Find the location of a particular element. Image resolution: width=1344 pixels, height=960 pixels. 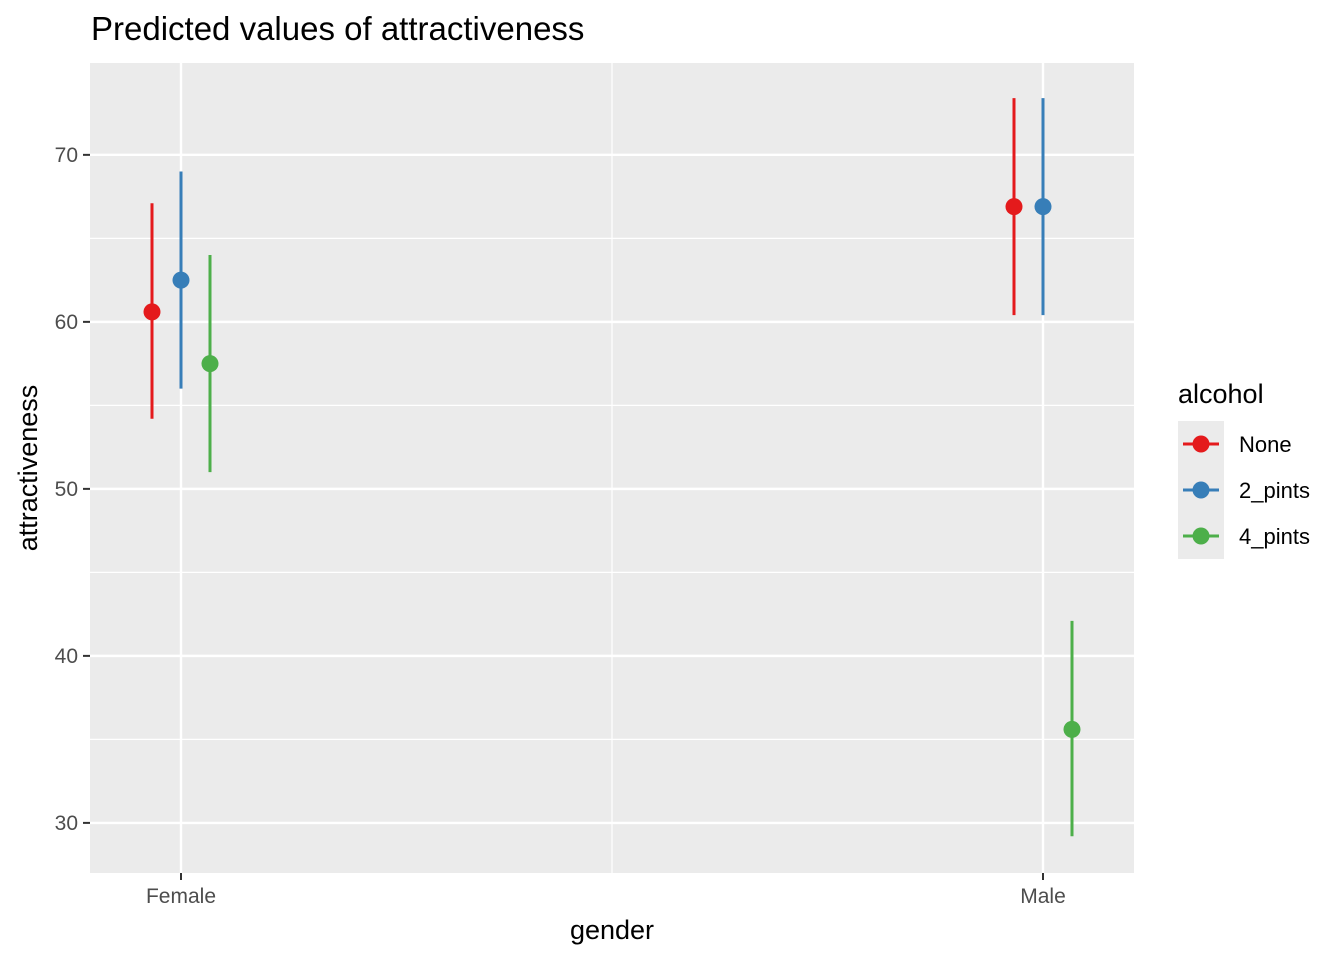

point-4-pints-male is located at coordinates (1072, 729).